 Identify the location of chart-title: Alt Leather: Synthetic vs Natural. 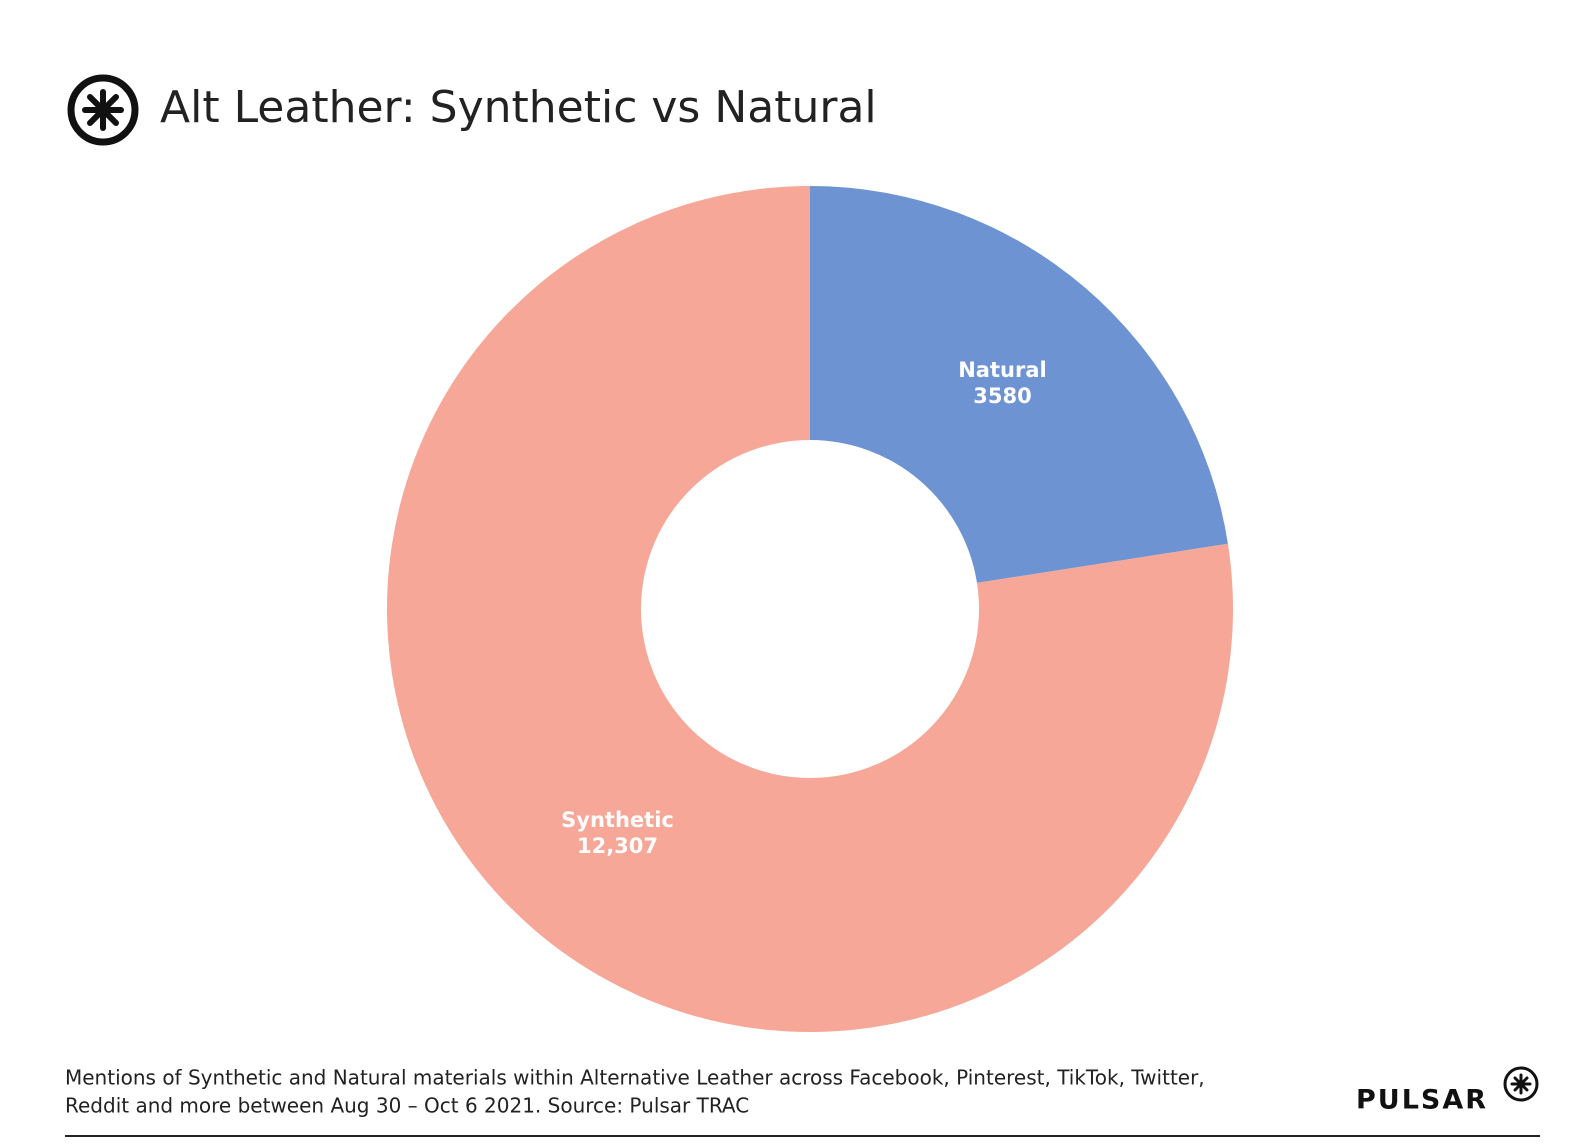
(518, 107).